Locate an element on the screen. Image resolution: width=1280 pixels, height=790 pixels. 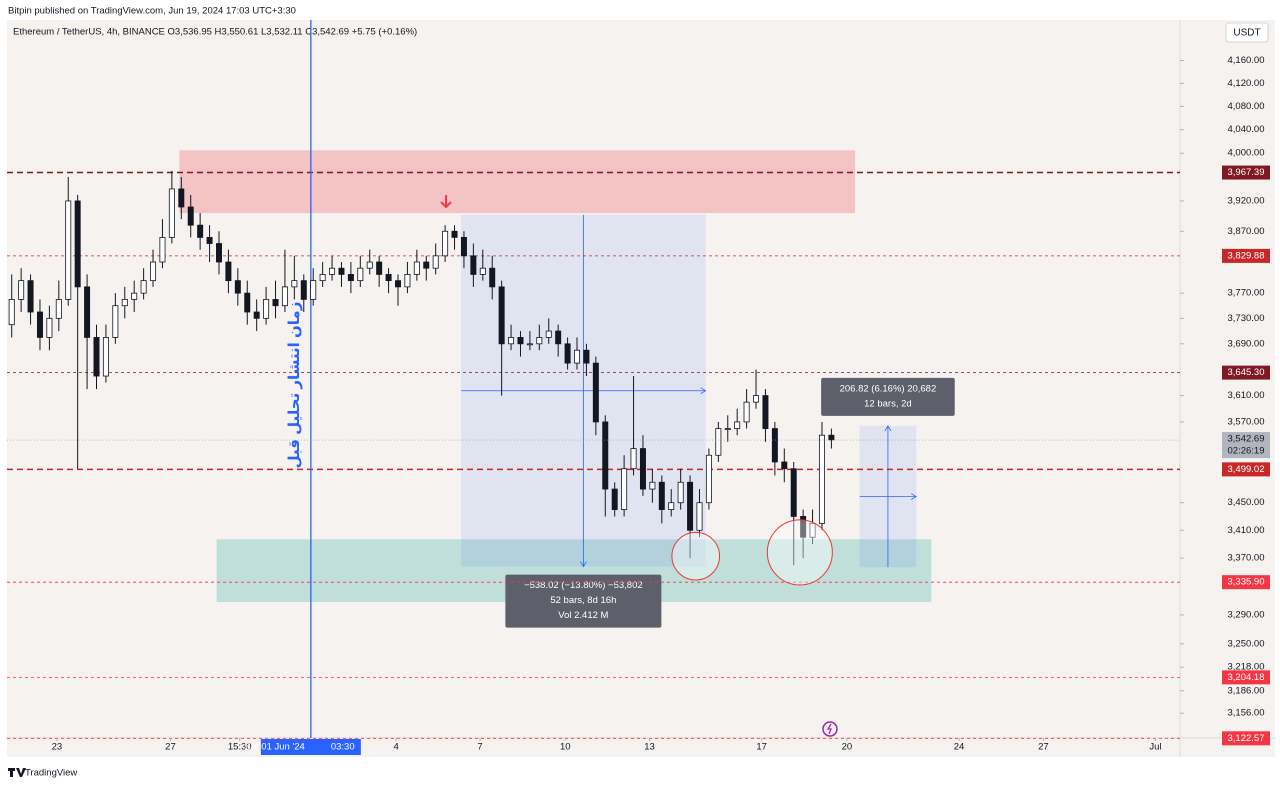
brand: TradingView is located at coordinates (51, 773).